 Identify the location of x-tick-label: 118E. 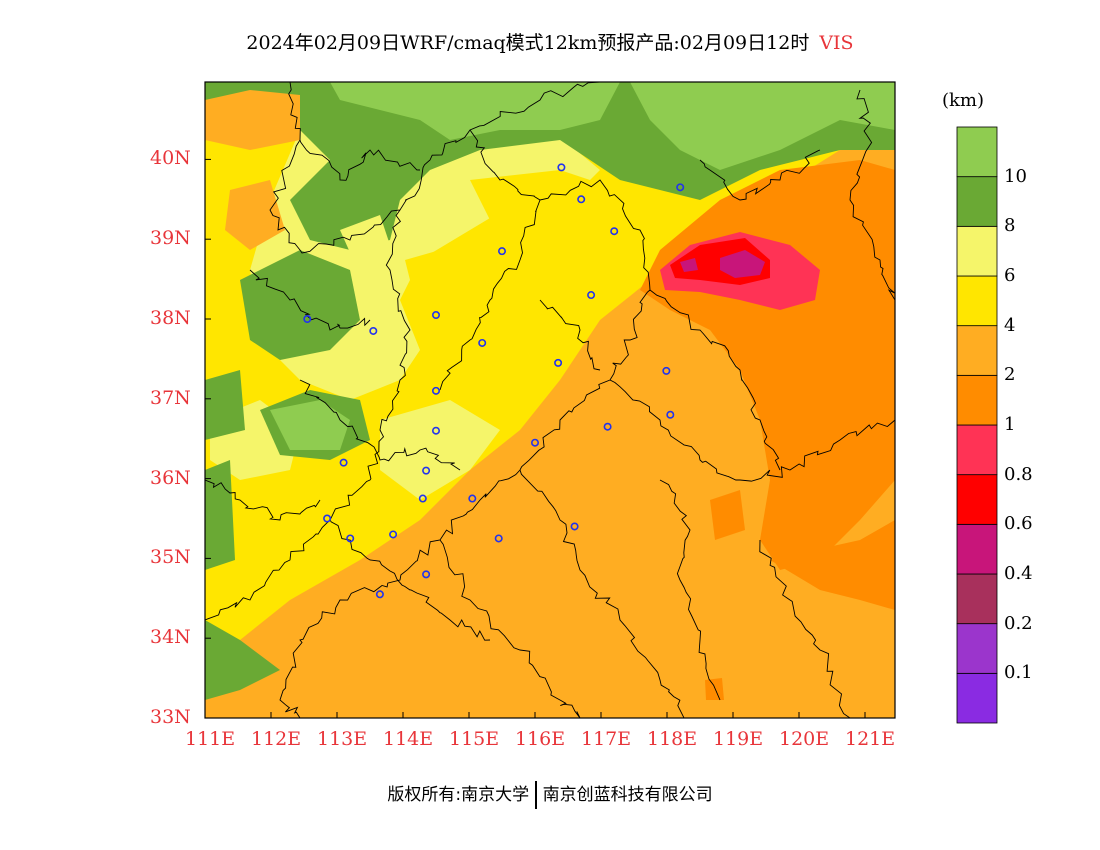
(672, 739).